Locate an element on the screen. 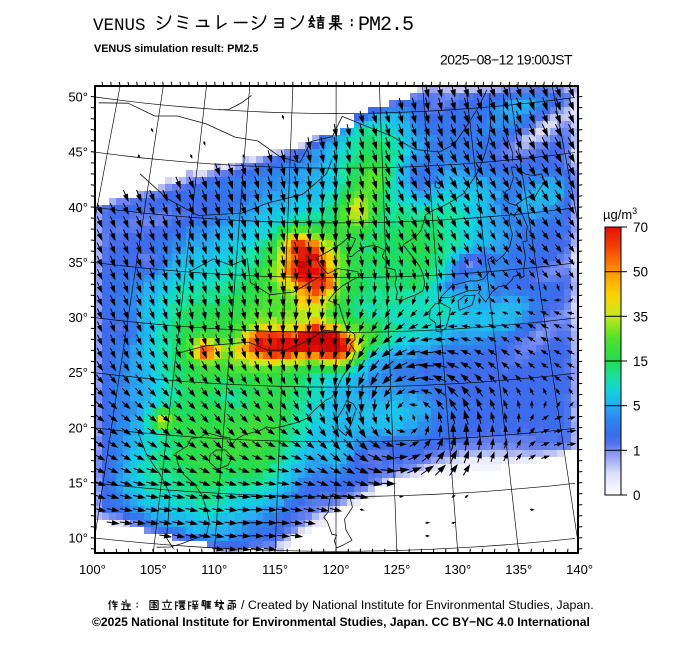  svg-text: VENUS simulation result: PM2.5 is located at coordinates (176, 49).